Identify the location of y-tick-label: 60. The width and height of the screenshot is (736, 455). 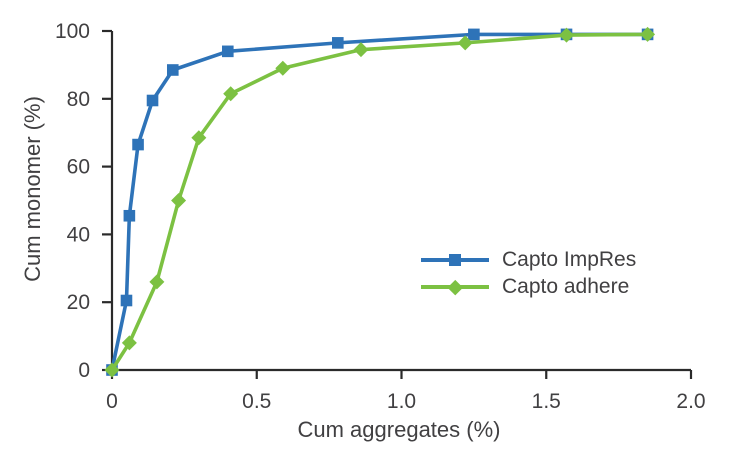
(78, 167).